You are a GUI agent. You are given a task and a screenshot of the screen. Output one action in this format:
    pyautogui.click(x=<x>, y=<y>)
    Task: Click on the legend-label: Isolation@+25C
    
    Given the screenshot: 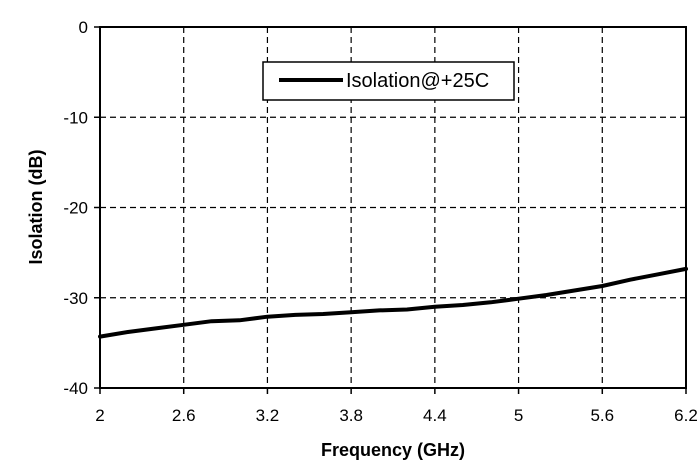 What is the action you would take?
    pyautogui.click(x=417, y=81)
    